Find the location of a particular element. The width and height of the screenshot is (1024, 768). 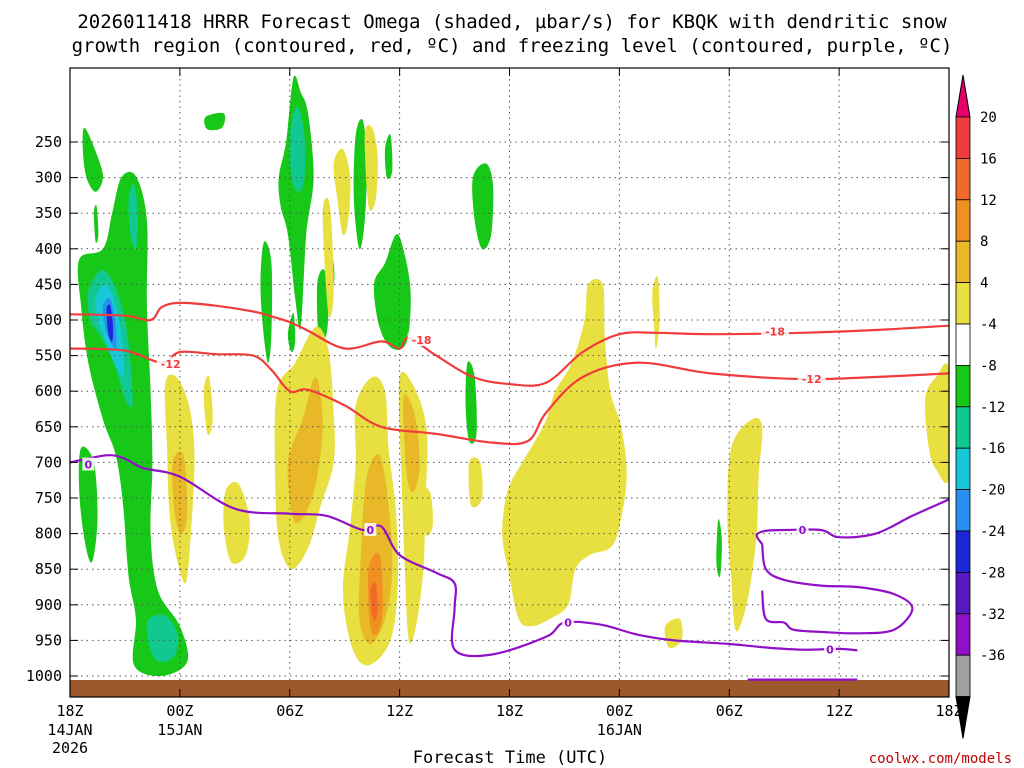

y-tick-label: 350 is located at coordinates (48, 213).